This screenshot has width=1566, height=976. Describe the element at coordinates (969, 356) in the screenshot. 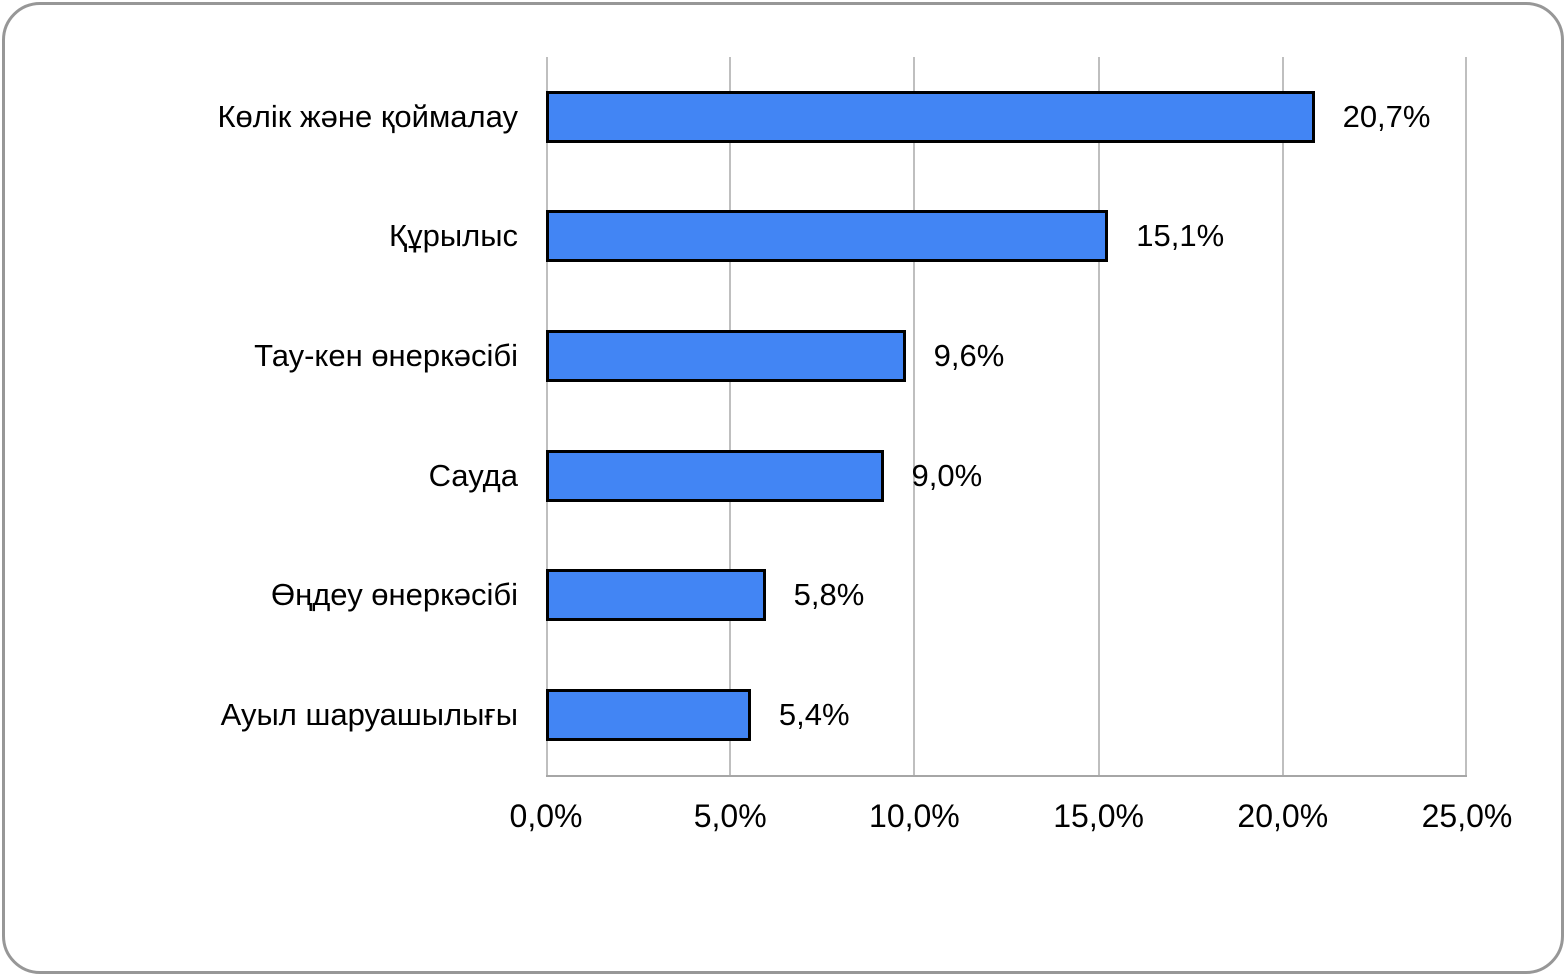

I see `value-label: 9,6%` at that location.